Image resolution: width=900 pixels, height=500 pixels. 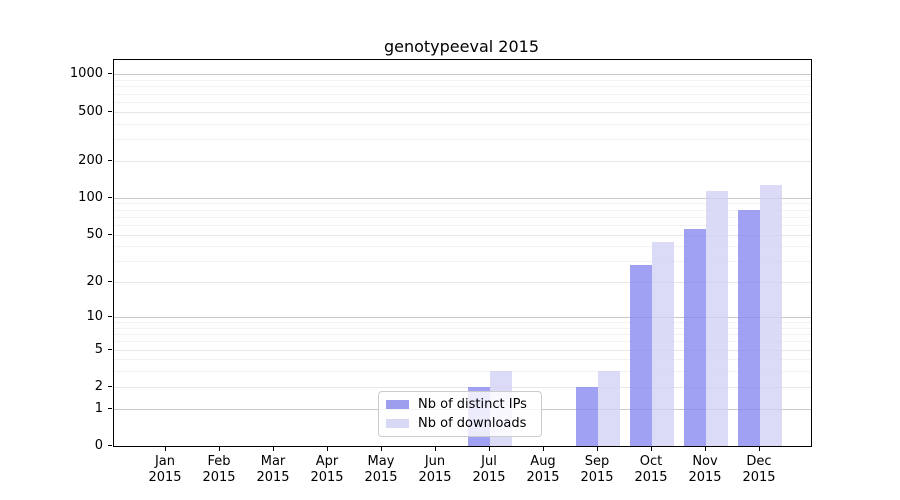 I want to click on x-tick-label-jun: Jun 2015, so click(x=435, y=470).